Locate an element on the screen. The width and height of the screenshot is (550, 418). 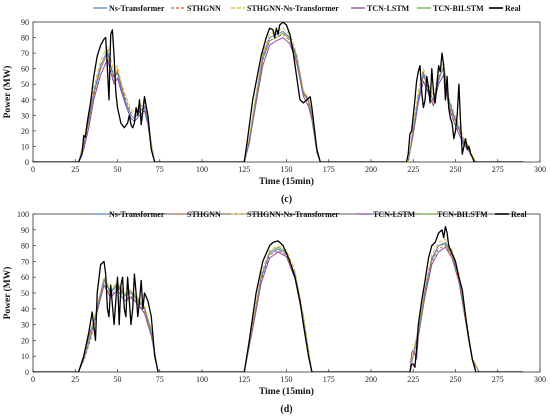
panel-caption: (c) is located at coordinates (286, 199).